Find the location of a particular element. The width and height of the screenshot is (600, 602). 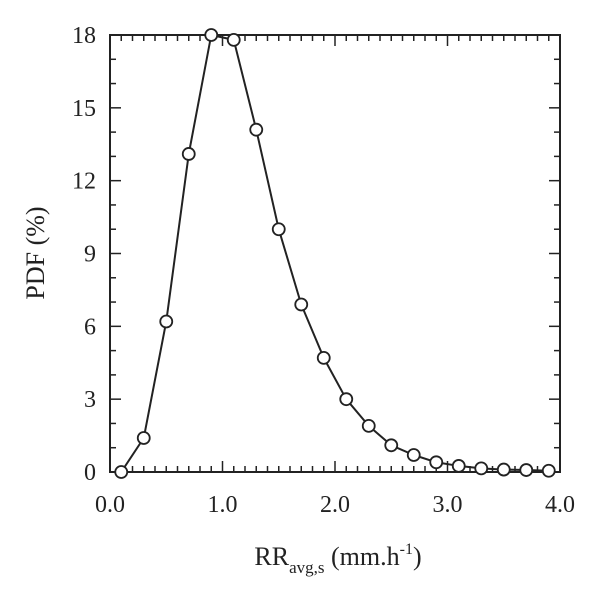

y-tick-label: 18 is located at coordinates (84, 36).